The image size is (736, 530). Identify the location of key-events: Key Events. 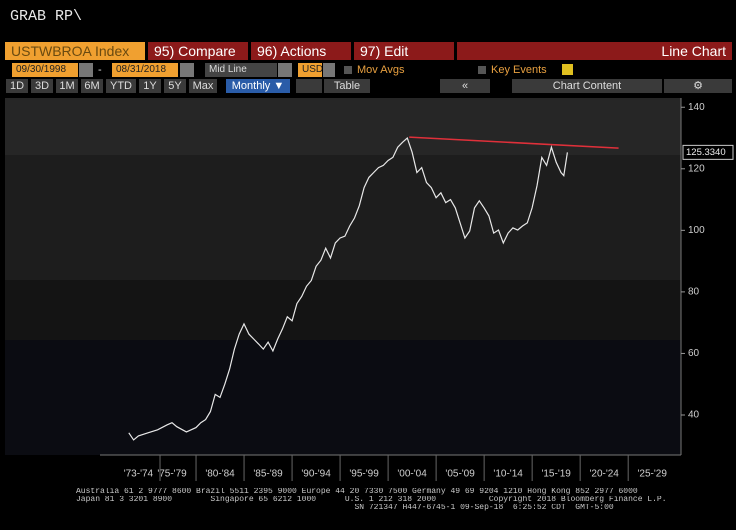
(519, 70).